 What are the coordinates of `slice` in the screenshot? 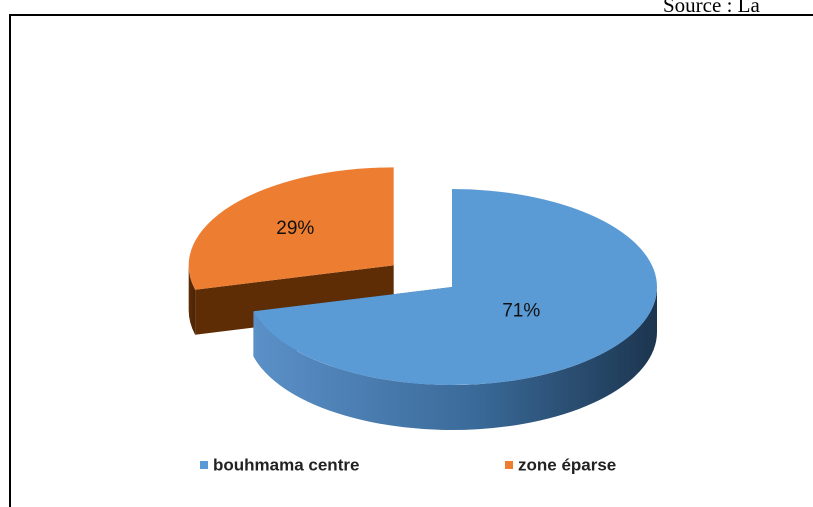 It's located at (291, 228).